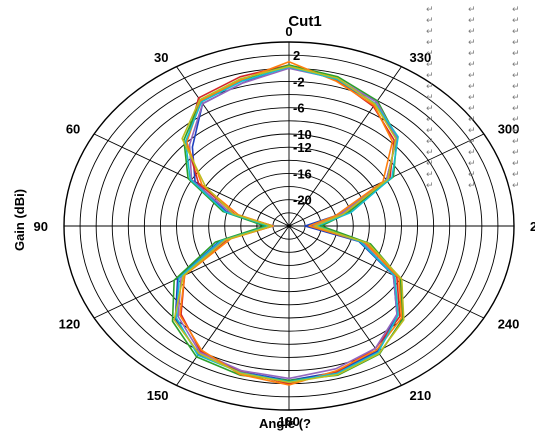  Describe the element at coordinates (421, 57) in the screenshot. I see `angle-tick-label: 330` at that location.